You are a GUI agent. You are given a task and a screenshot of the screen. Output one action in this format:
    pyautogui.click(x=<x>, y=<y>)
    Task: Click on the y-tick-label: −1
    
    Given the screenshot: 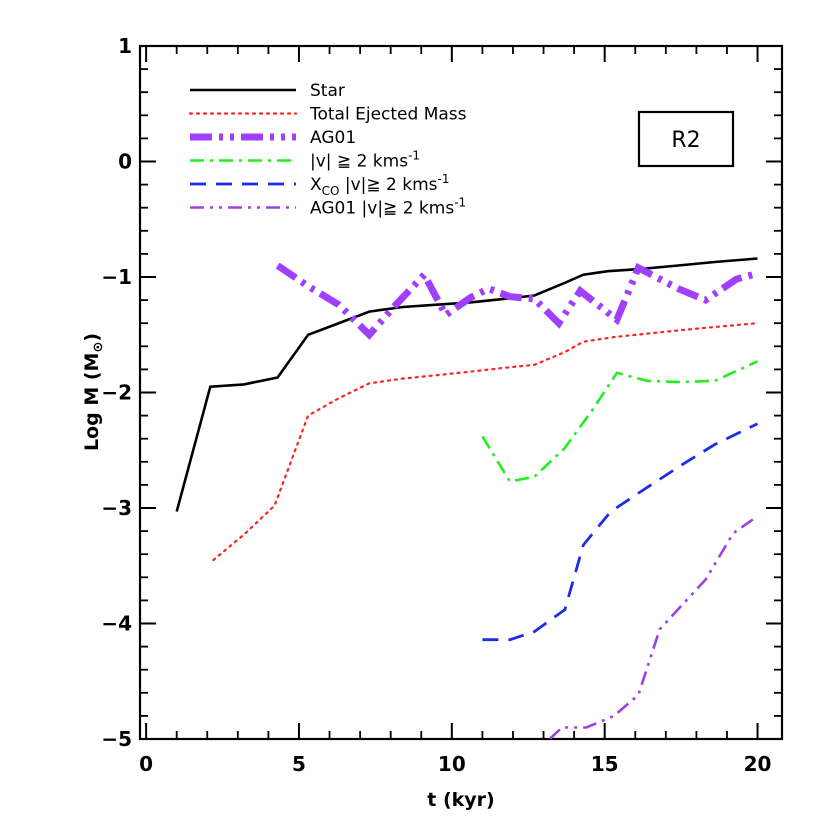 What is the action you would take?
    pyautogui.click(x=116, y=277)
    